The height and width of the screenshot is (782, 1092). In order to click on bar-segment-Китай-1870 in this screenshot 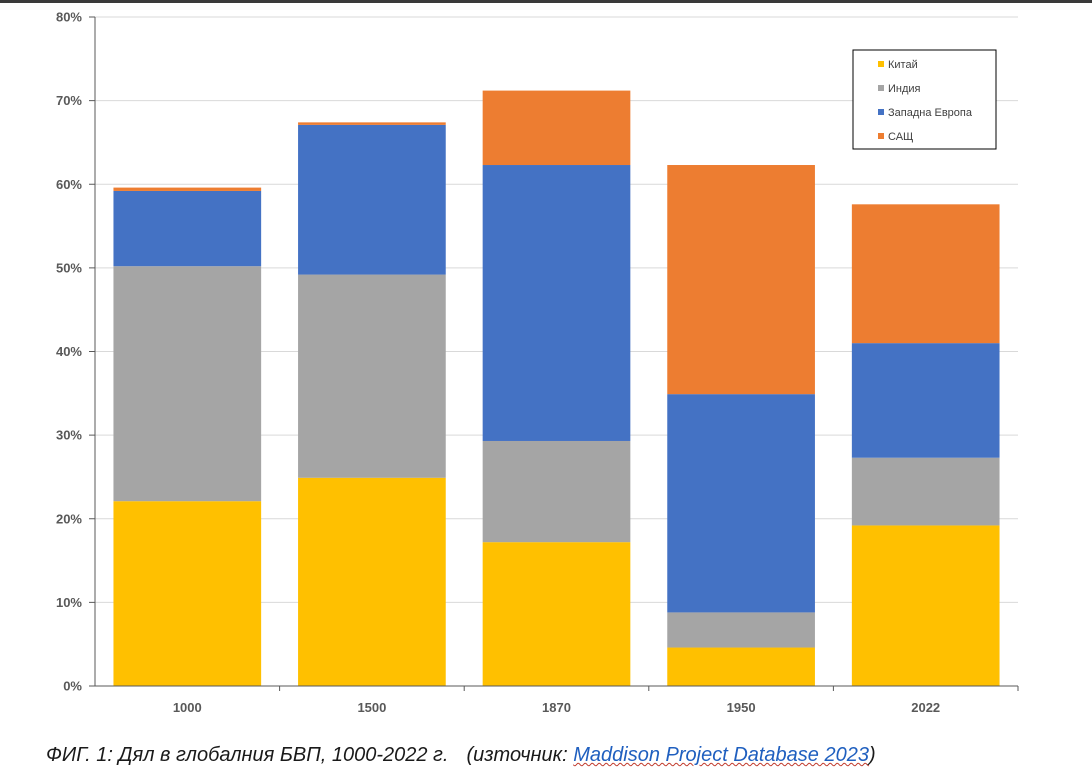, I will do `click(556, 614)`.